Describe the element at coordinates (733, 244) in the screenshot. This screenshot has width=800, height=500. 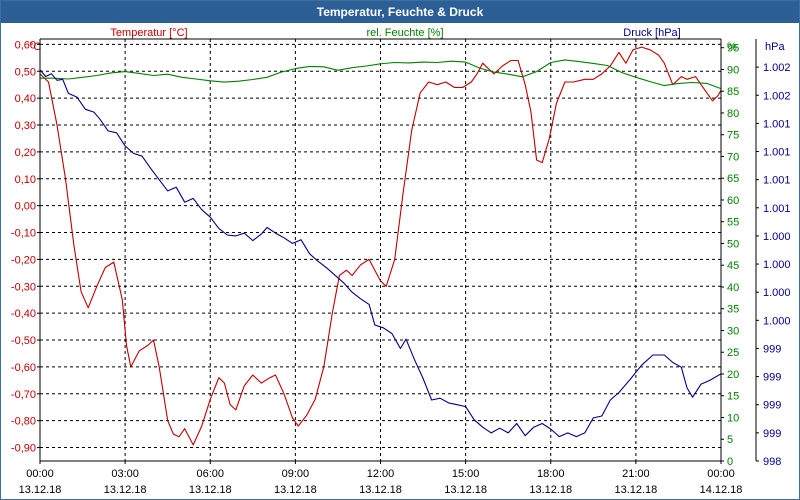
I see `humidity-tick-label: 50` at that location.